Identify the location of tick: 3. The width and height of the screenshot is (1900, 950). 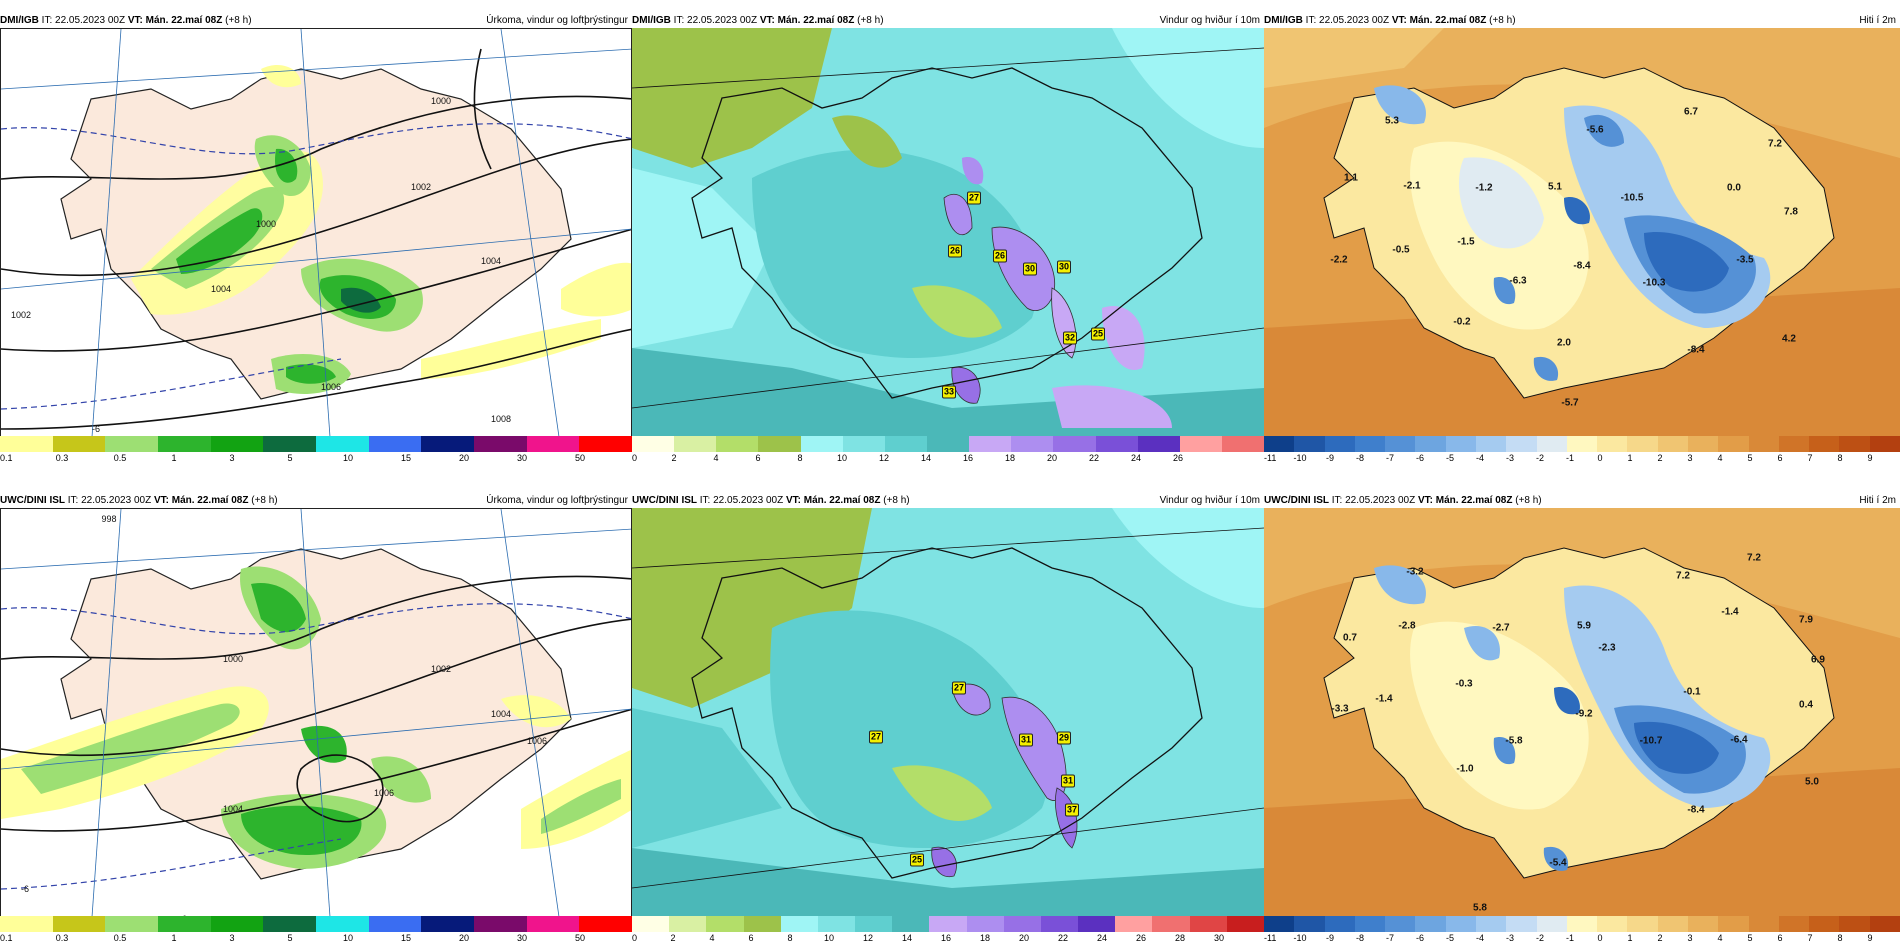
(232, 458).